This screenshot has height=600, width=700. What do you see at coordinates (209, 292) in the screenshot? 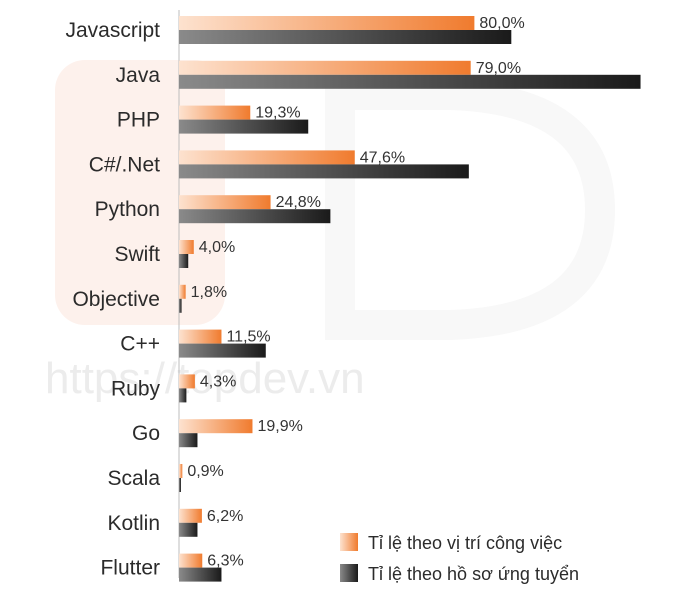
I see `value-label-objective: 1,8%` at bounding box center [209, 292].